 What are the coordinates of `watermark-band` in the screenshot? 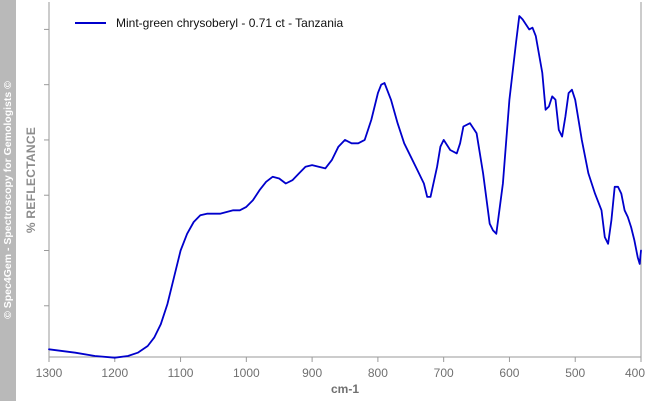 It's located at (8, 200).